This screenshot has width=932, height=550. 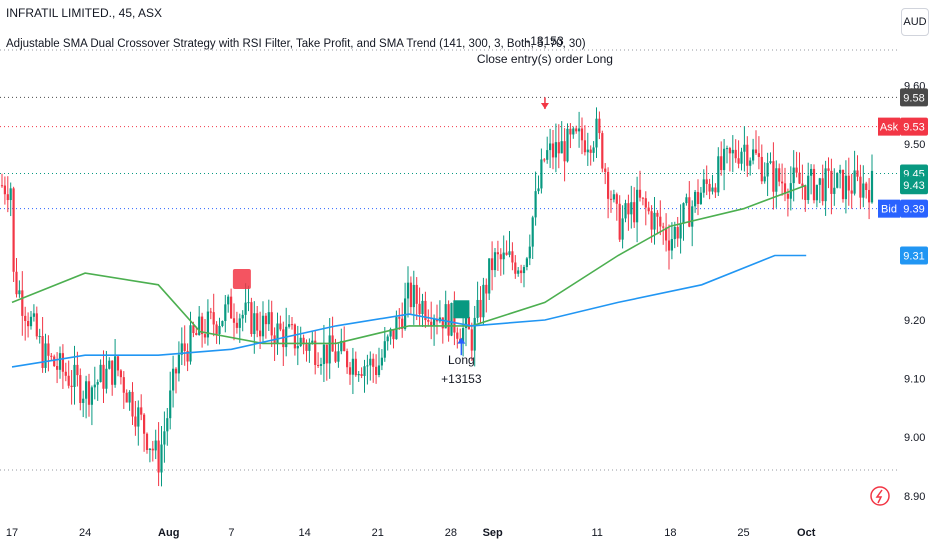 I want to click on price-tag: 9.31, so click(x=914, y=255).